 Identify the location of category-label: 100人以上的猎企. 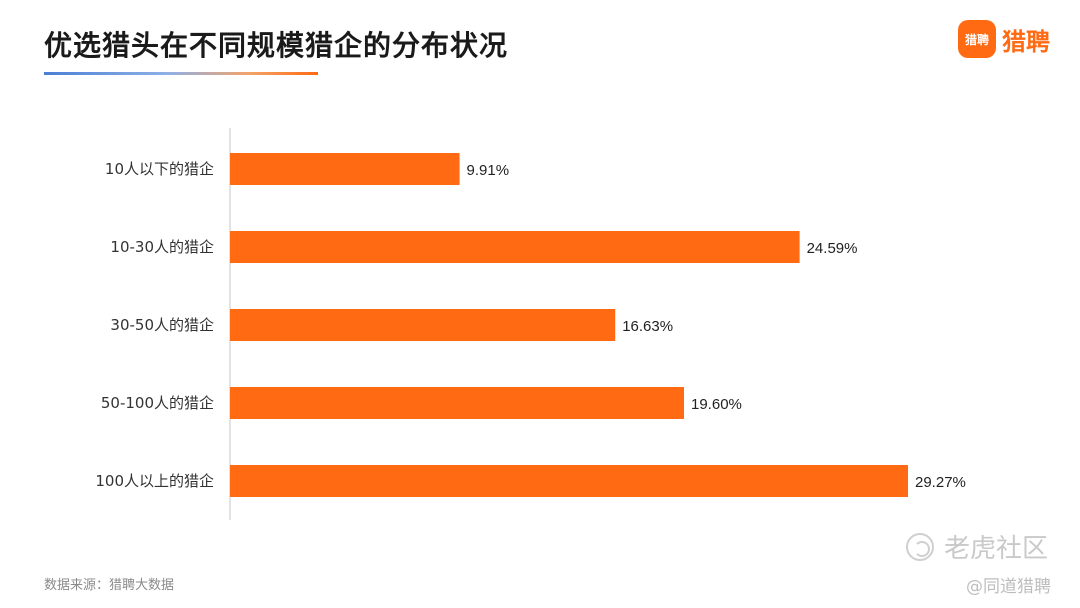
(154, 481).